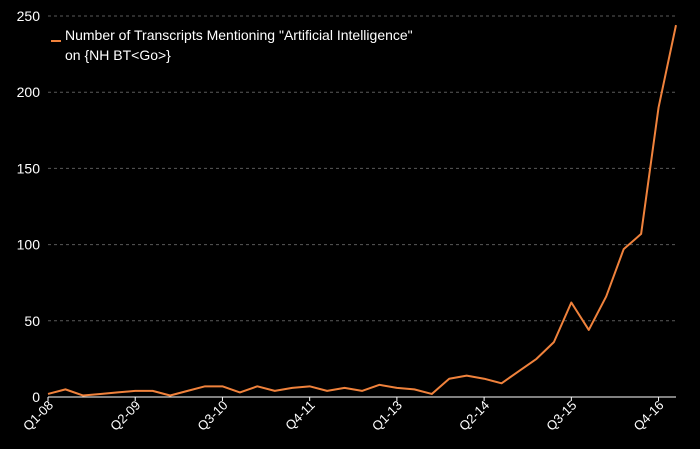 This screenshot has height=449, width=700. I want to click on y-tick-label: 250, so click(29, 16).